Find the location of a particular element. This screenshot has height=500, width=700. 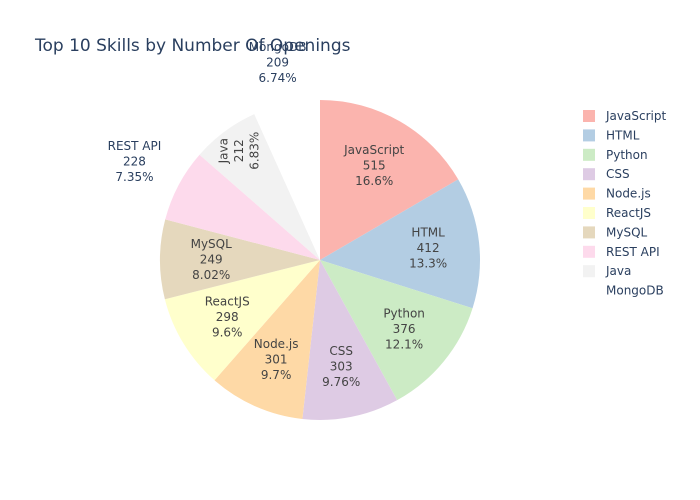

slice-name: Python is located at coordinates (404, 313).